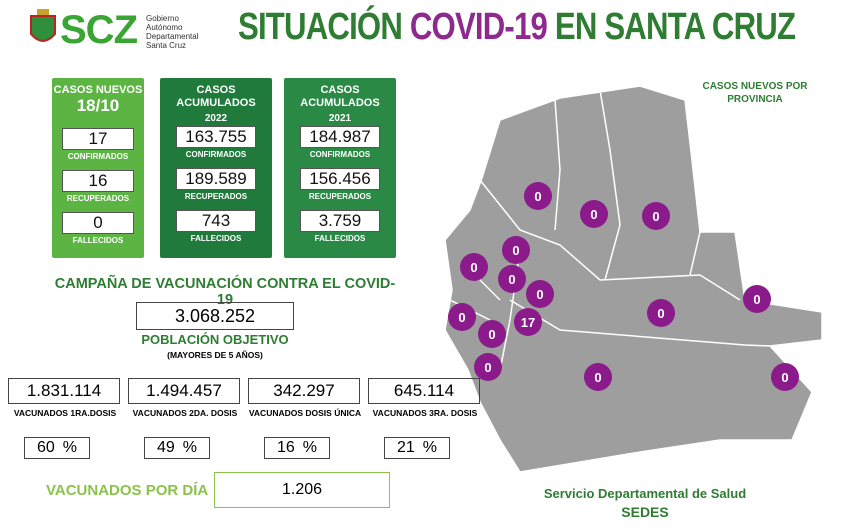  I want to click on dose-percent: 60, so click(45, 447).